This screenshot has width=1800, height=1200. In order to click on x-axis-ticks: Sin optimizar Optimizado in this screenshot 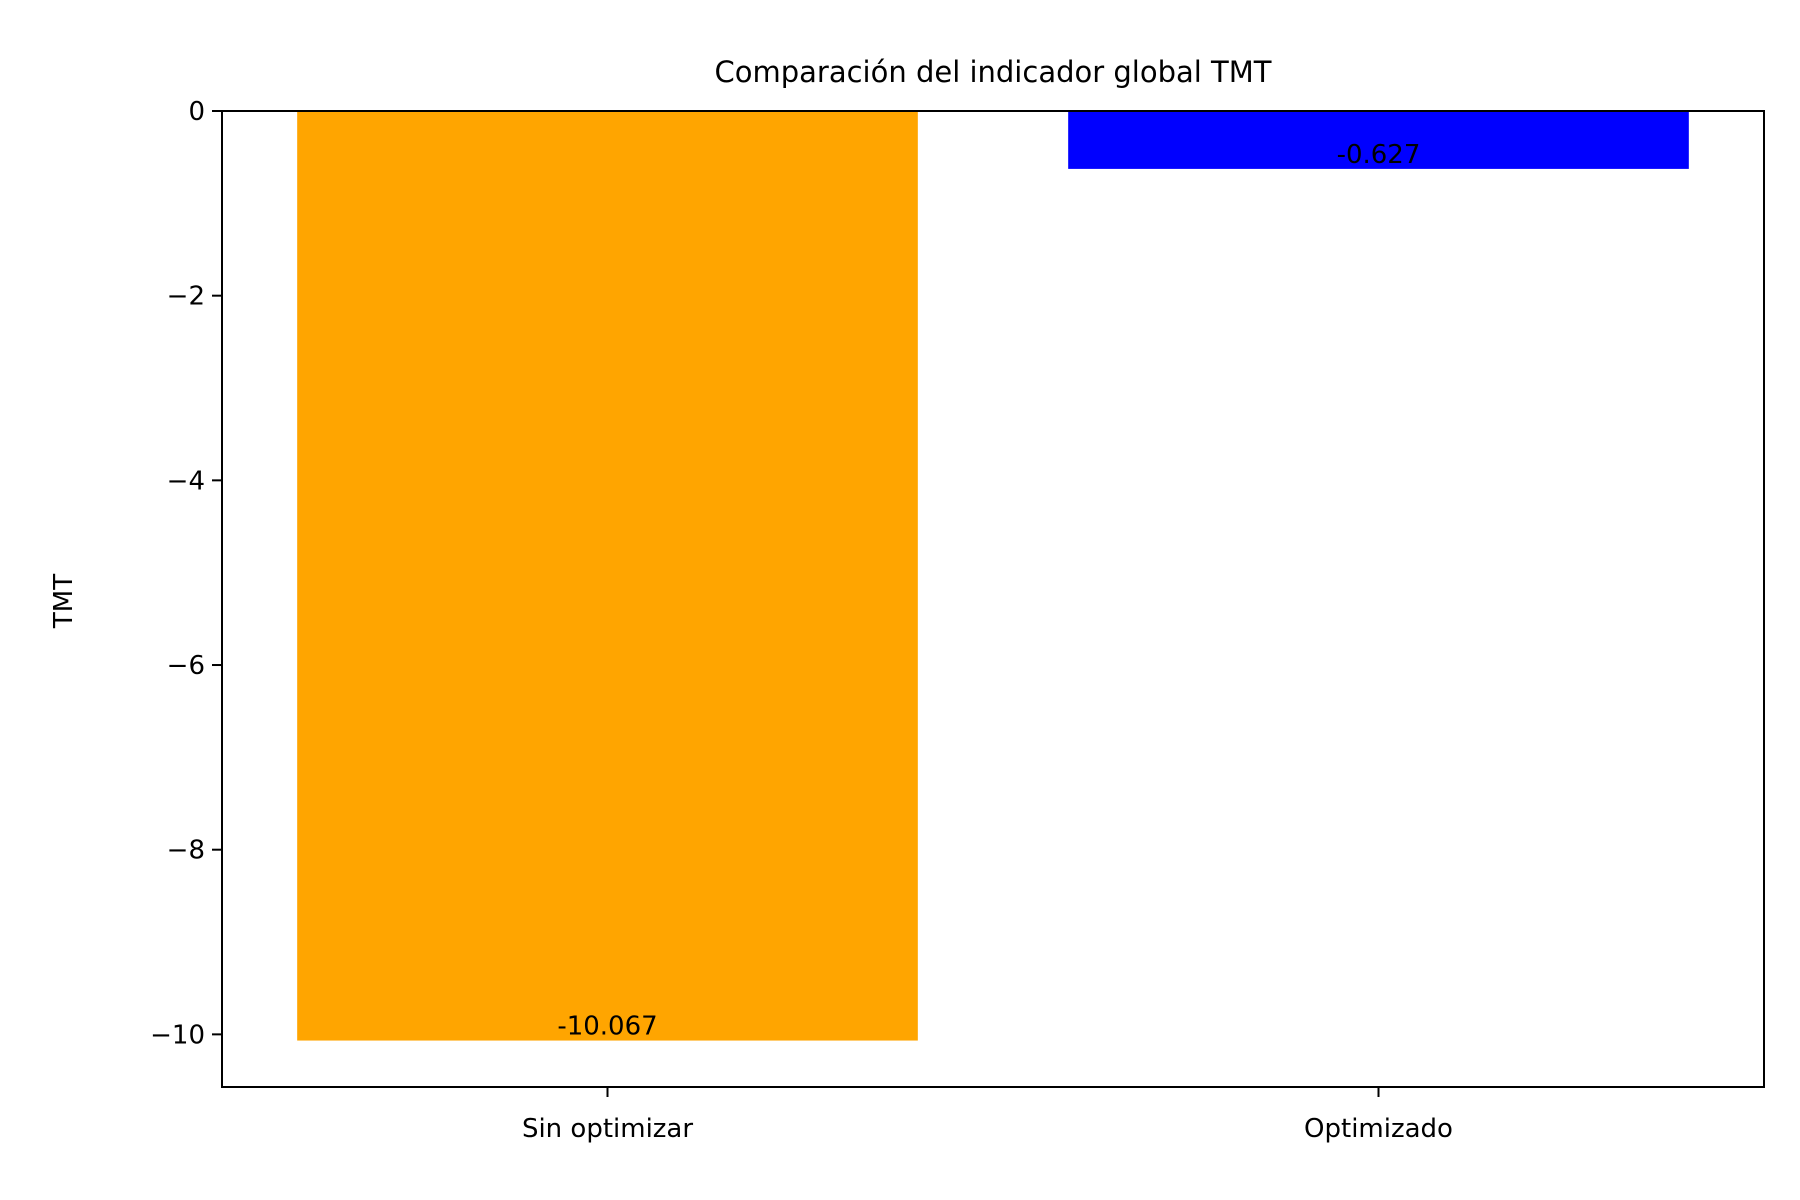, I will do `click(987, 1115)`.